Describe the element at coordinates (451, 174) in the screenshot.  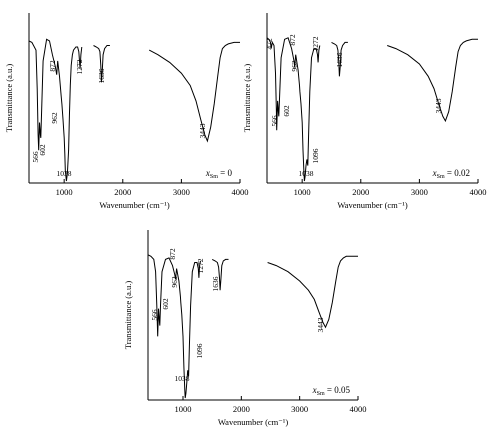
I see `sample-label: xSm = 0.02` at that location.